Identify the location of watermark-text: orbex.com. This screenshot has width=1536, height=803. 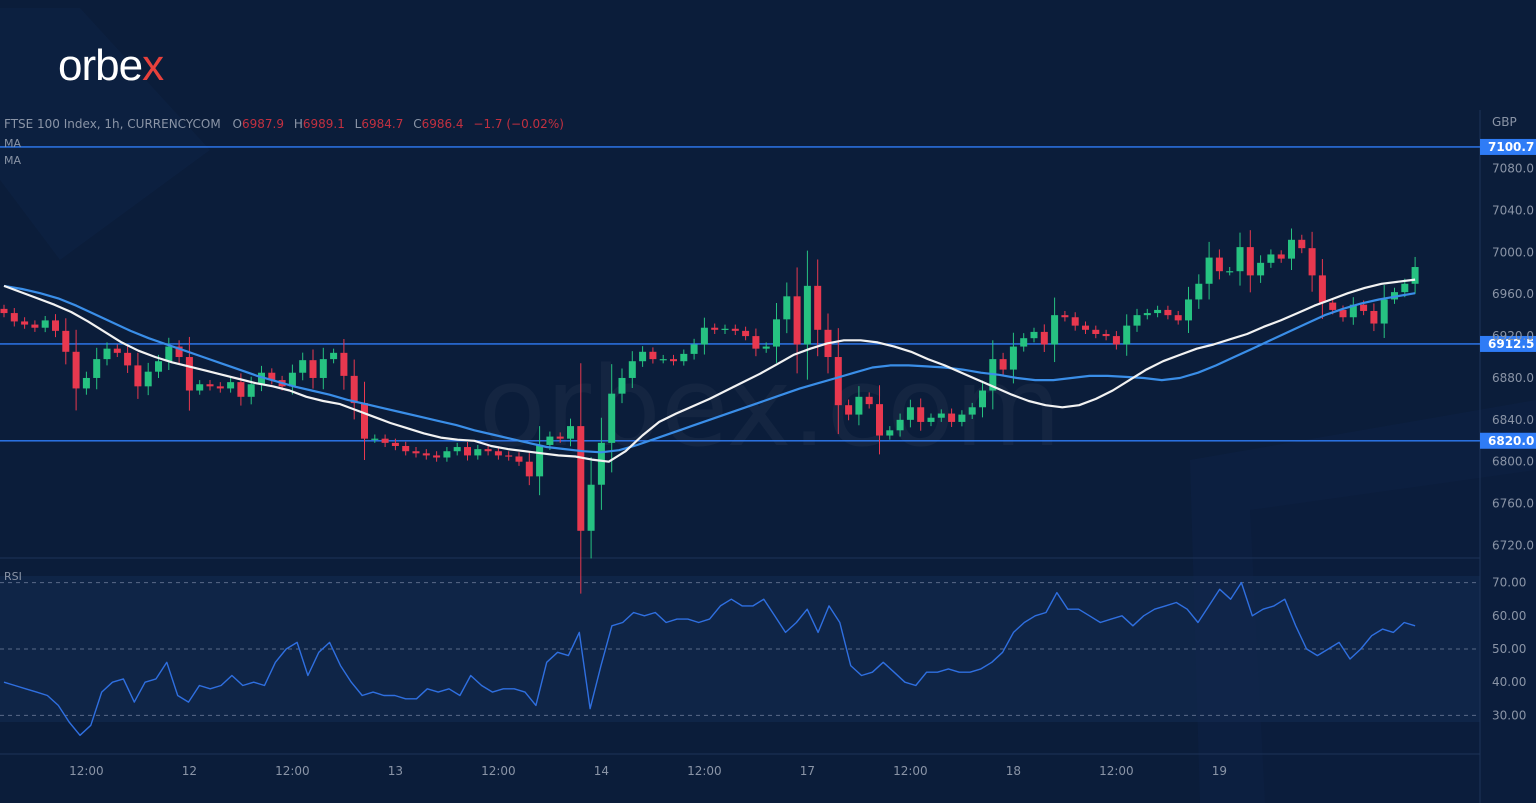
(769, 407).